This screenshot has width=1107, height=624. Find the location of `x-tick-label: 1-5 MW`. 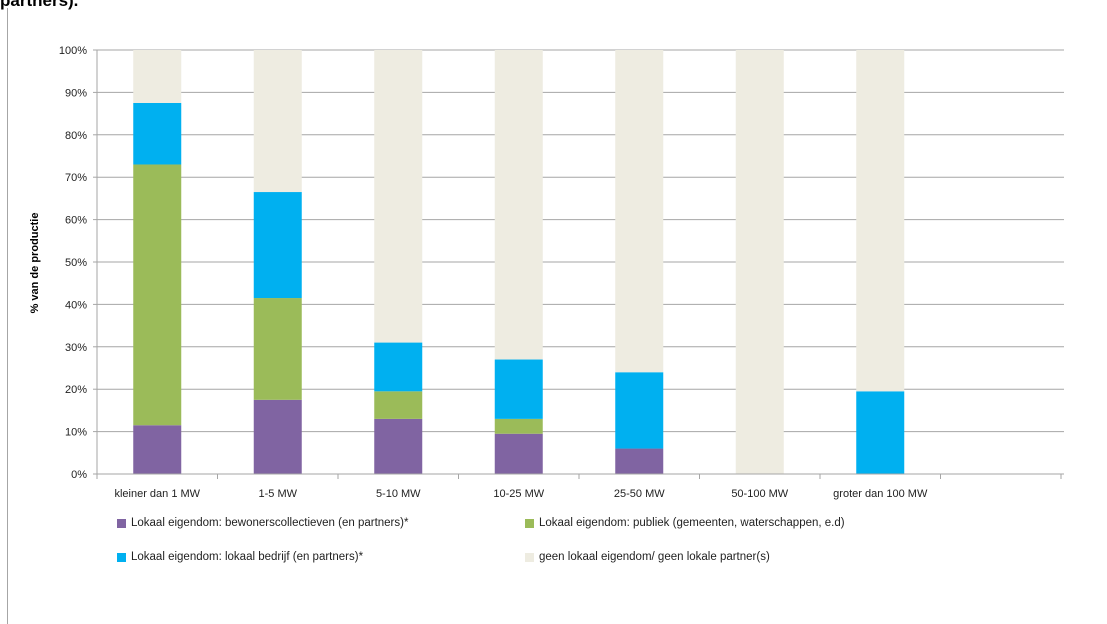

x-tick-label: 1-5 MW is located at coordinates (278, 494).